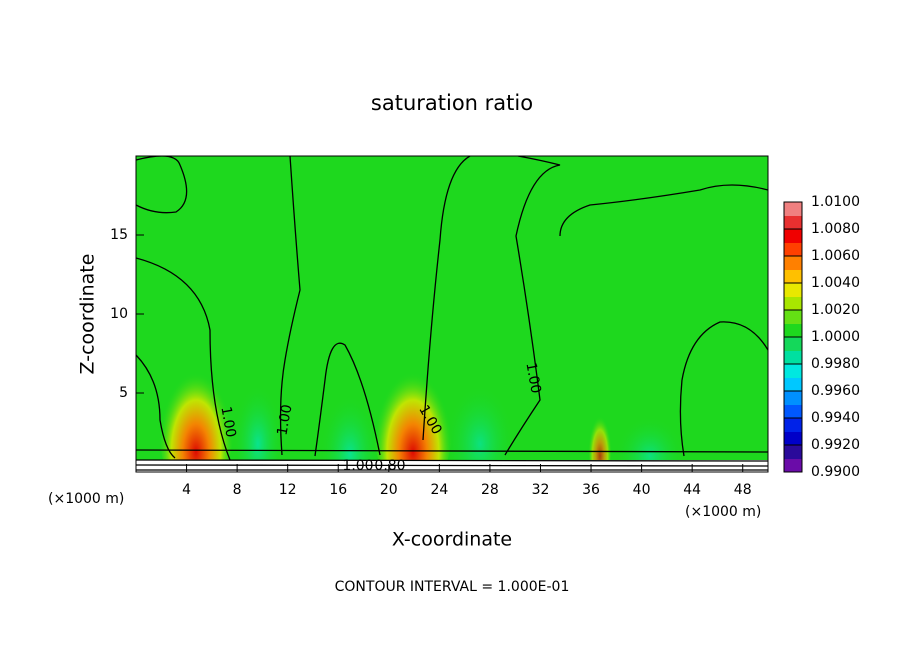 The height and width of the screenshot is (654, 904). I want to click on colorbar-tick-label: 0.9900, so click(835, 472).